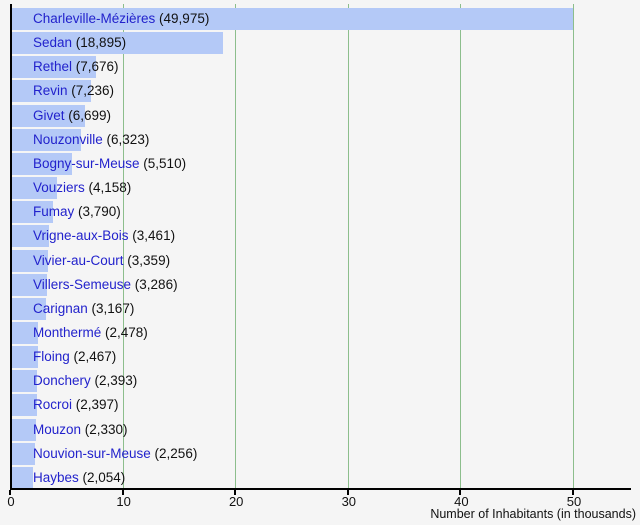 The width and height of the screenshot is (640, 525). I want to click on town-link: Rethel, so click(53, 67).